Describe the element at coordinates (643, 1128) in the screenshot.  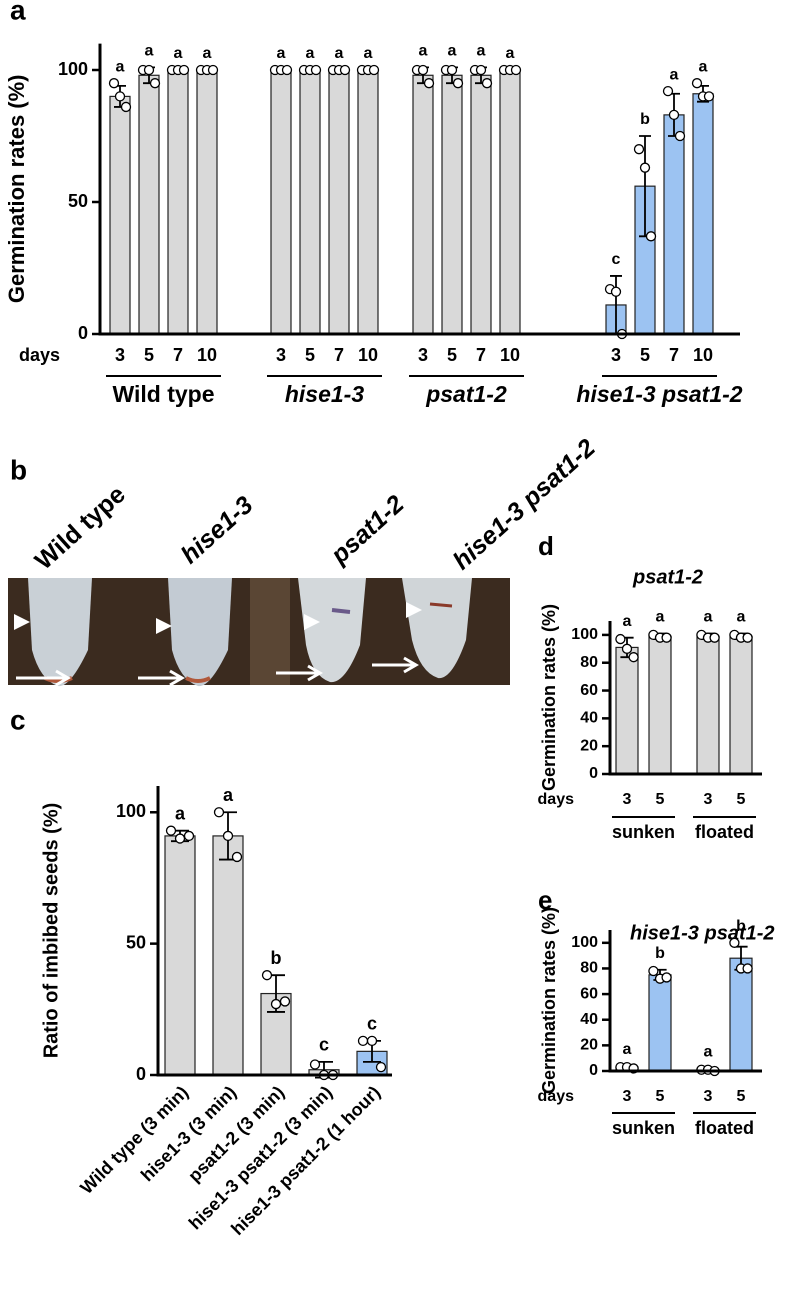
I see `group-label: sunken` at that location.